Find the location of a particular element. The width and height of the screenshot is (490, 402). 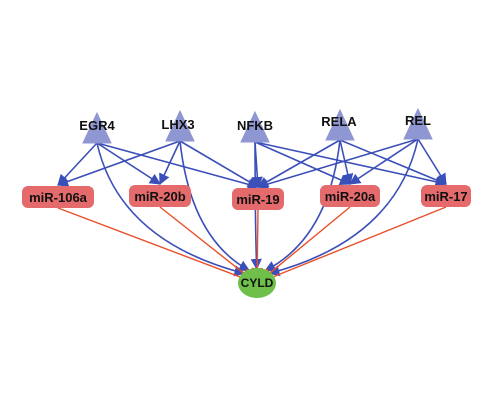

mirna-label-mir106a: miR-106a is located at coordinates (58, 197).